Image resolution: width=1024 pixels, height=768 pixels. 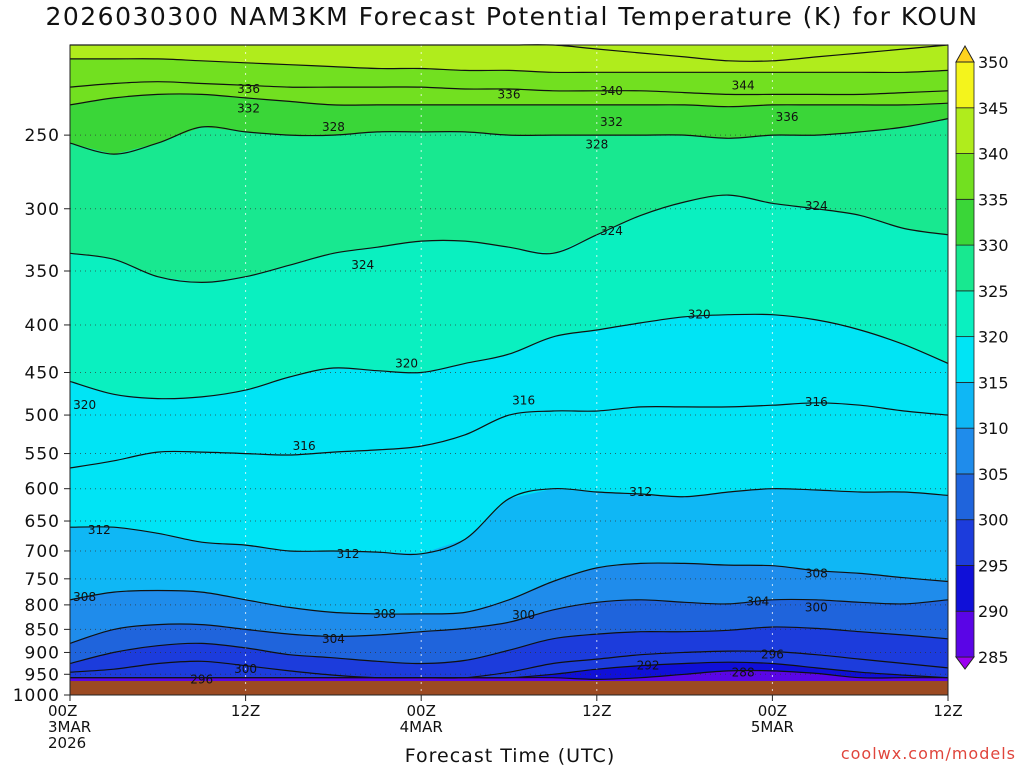 What do you see at coordinates (42, 455) in the screenshot?
I see `y-tick-label: 550` at bounding box center [42, 455].